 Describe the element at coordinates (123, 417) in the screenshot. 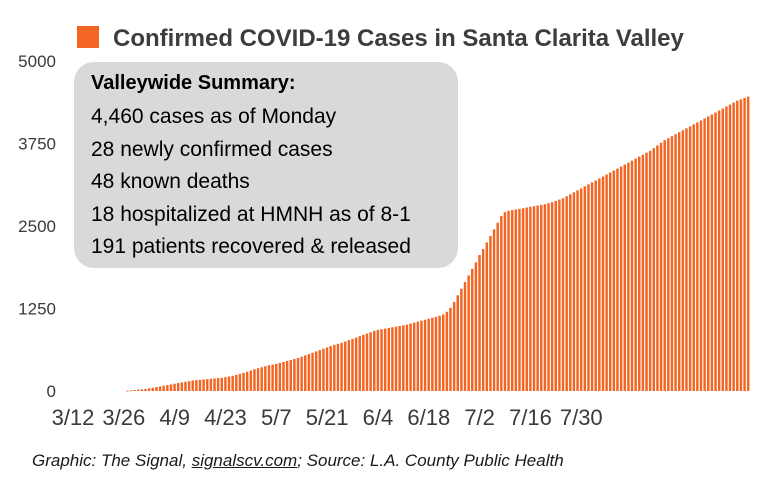

I see `x-tick-label: 3/26` at that location.